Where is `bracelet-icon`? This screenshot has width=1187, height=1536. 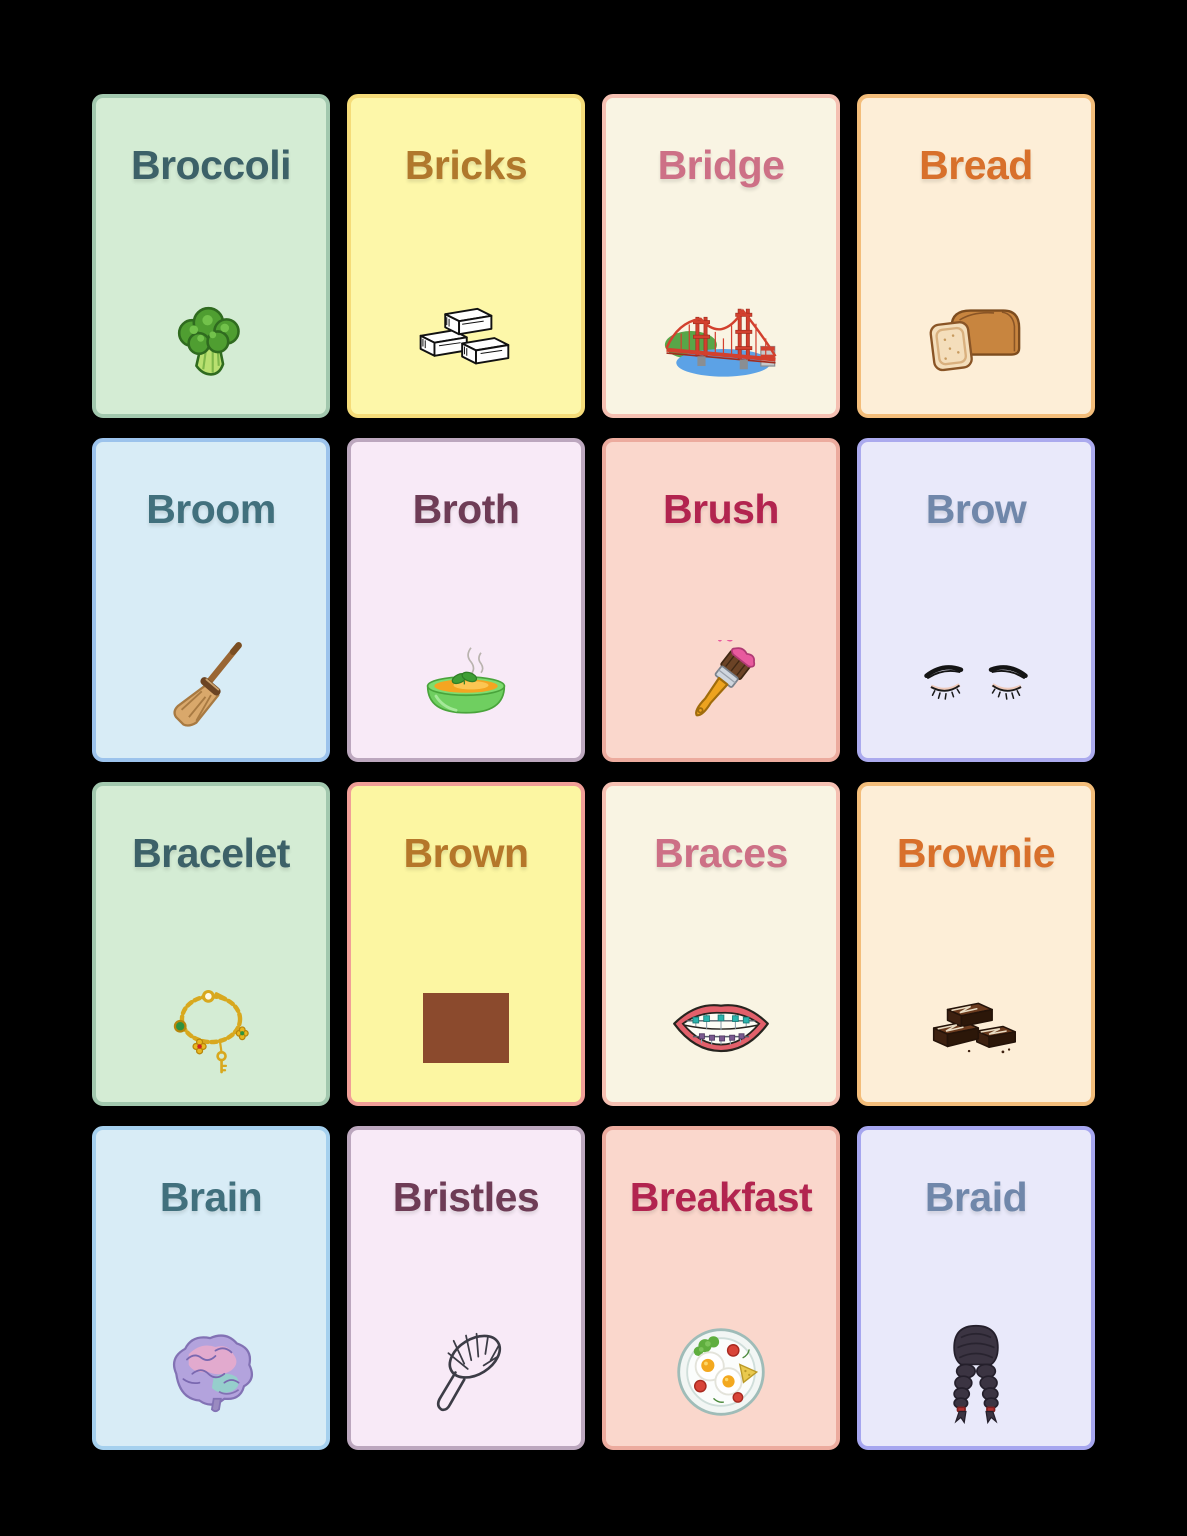 bracelet-icon is located at coordinates (211, 1031).